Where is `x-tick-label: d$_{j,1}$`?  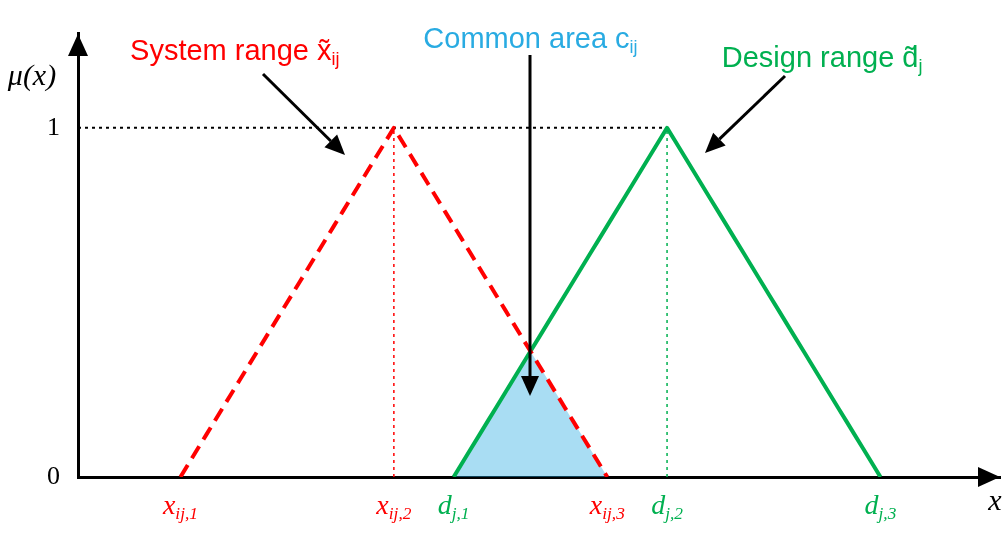 x-tick-label: d$_{j,1}$ is located at coordinates (453, 506).